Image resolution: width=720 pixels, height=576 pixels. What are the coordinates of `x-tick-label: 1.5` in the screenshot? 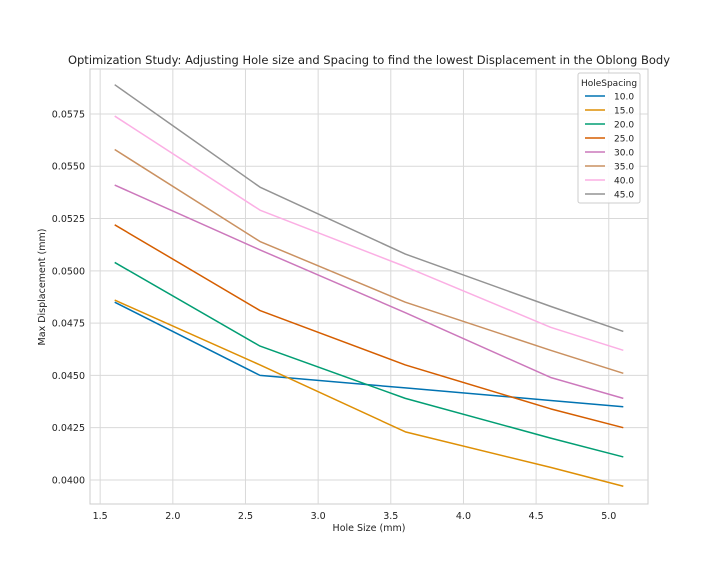 It's located at (100, 516).